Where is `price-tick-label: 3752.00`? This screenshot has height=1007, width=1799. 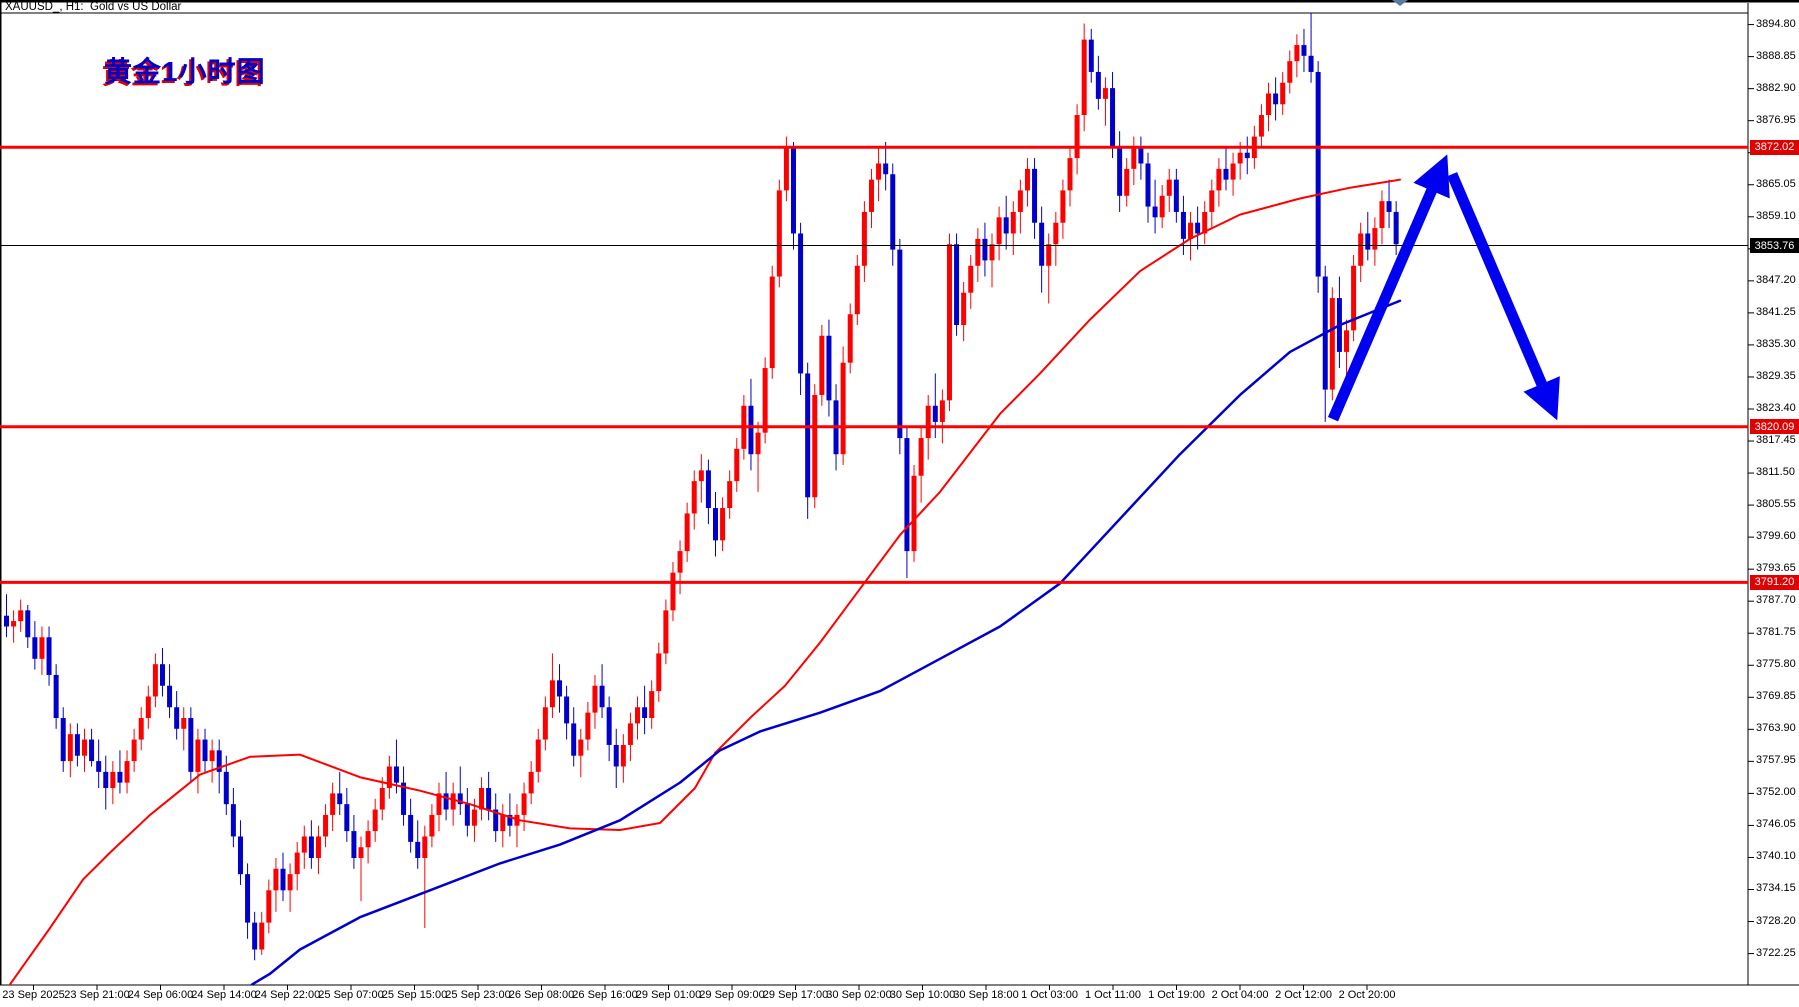
price-tick-label: 3752.00 is located at coordinates (1776, 792).